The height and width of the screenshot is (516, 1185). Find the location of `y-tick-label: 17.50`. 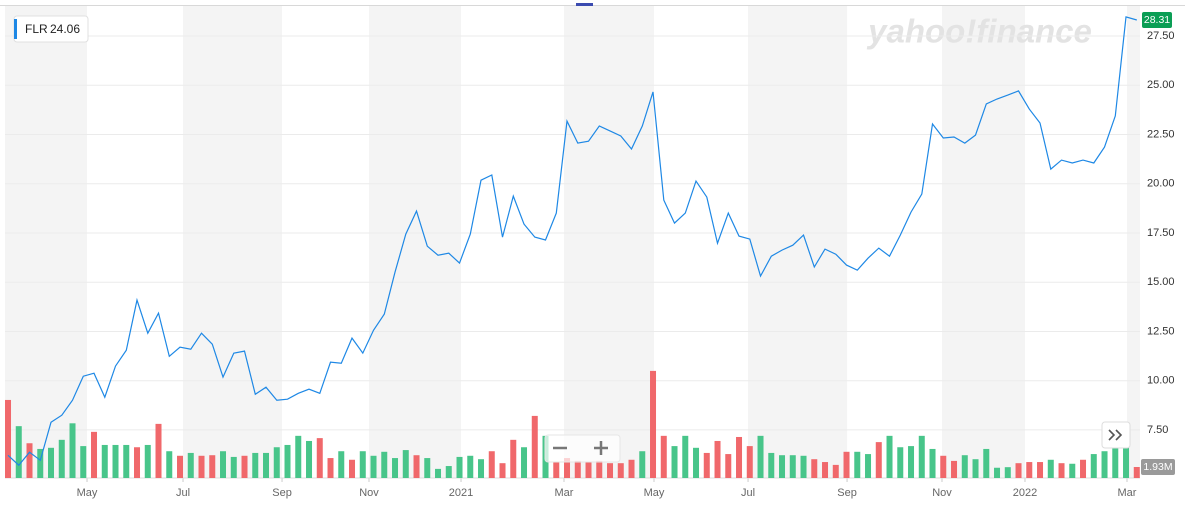

y-tick-label: 17.50 is located at coordinates (1161, 233).